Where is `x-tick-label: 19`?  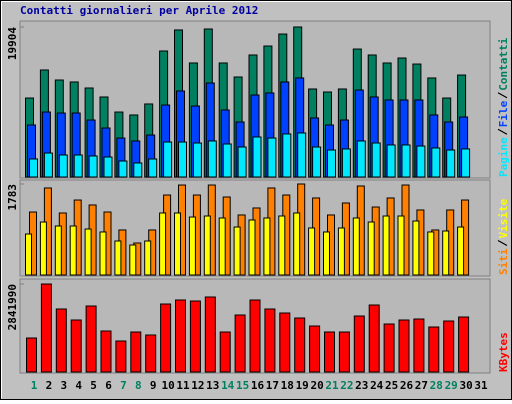 x-tick-label: 19 is located at coordinates (302, 385).